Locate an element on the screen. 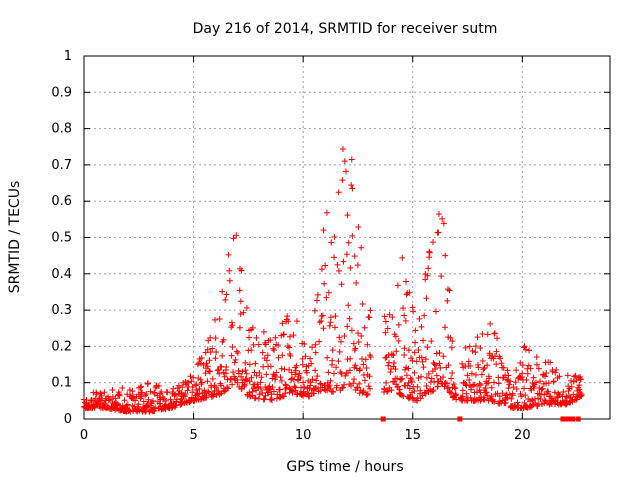 This screenshot has width=640, height=480. x-tick-label: 15 is located at coordinates (412, 435).